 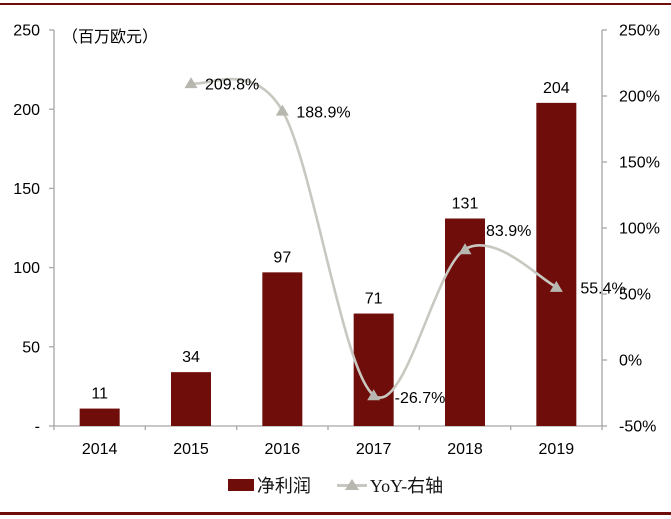 I want to click on yoy-marker-2016, so click(x=282, y=110).